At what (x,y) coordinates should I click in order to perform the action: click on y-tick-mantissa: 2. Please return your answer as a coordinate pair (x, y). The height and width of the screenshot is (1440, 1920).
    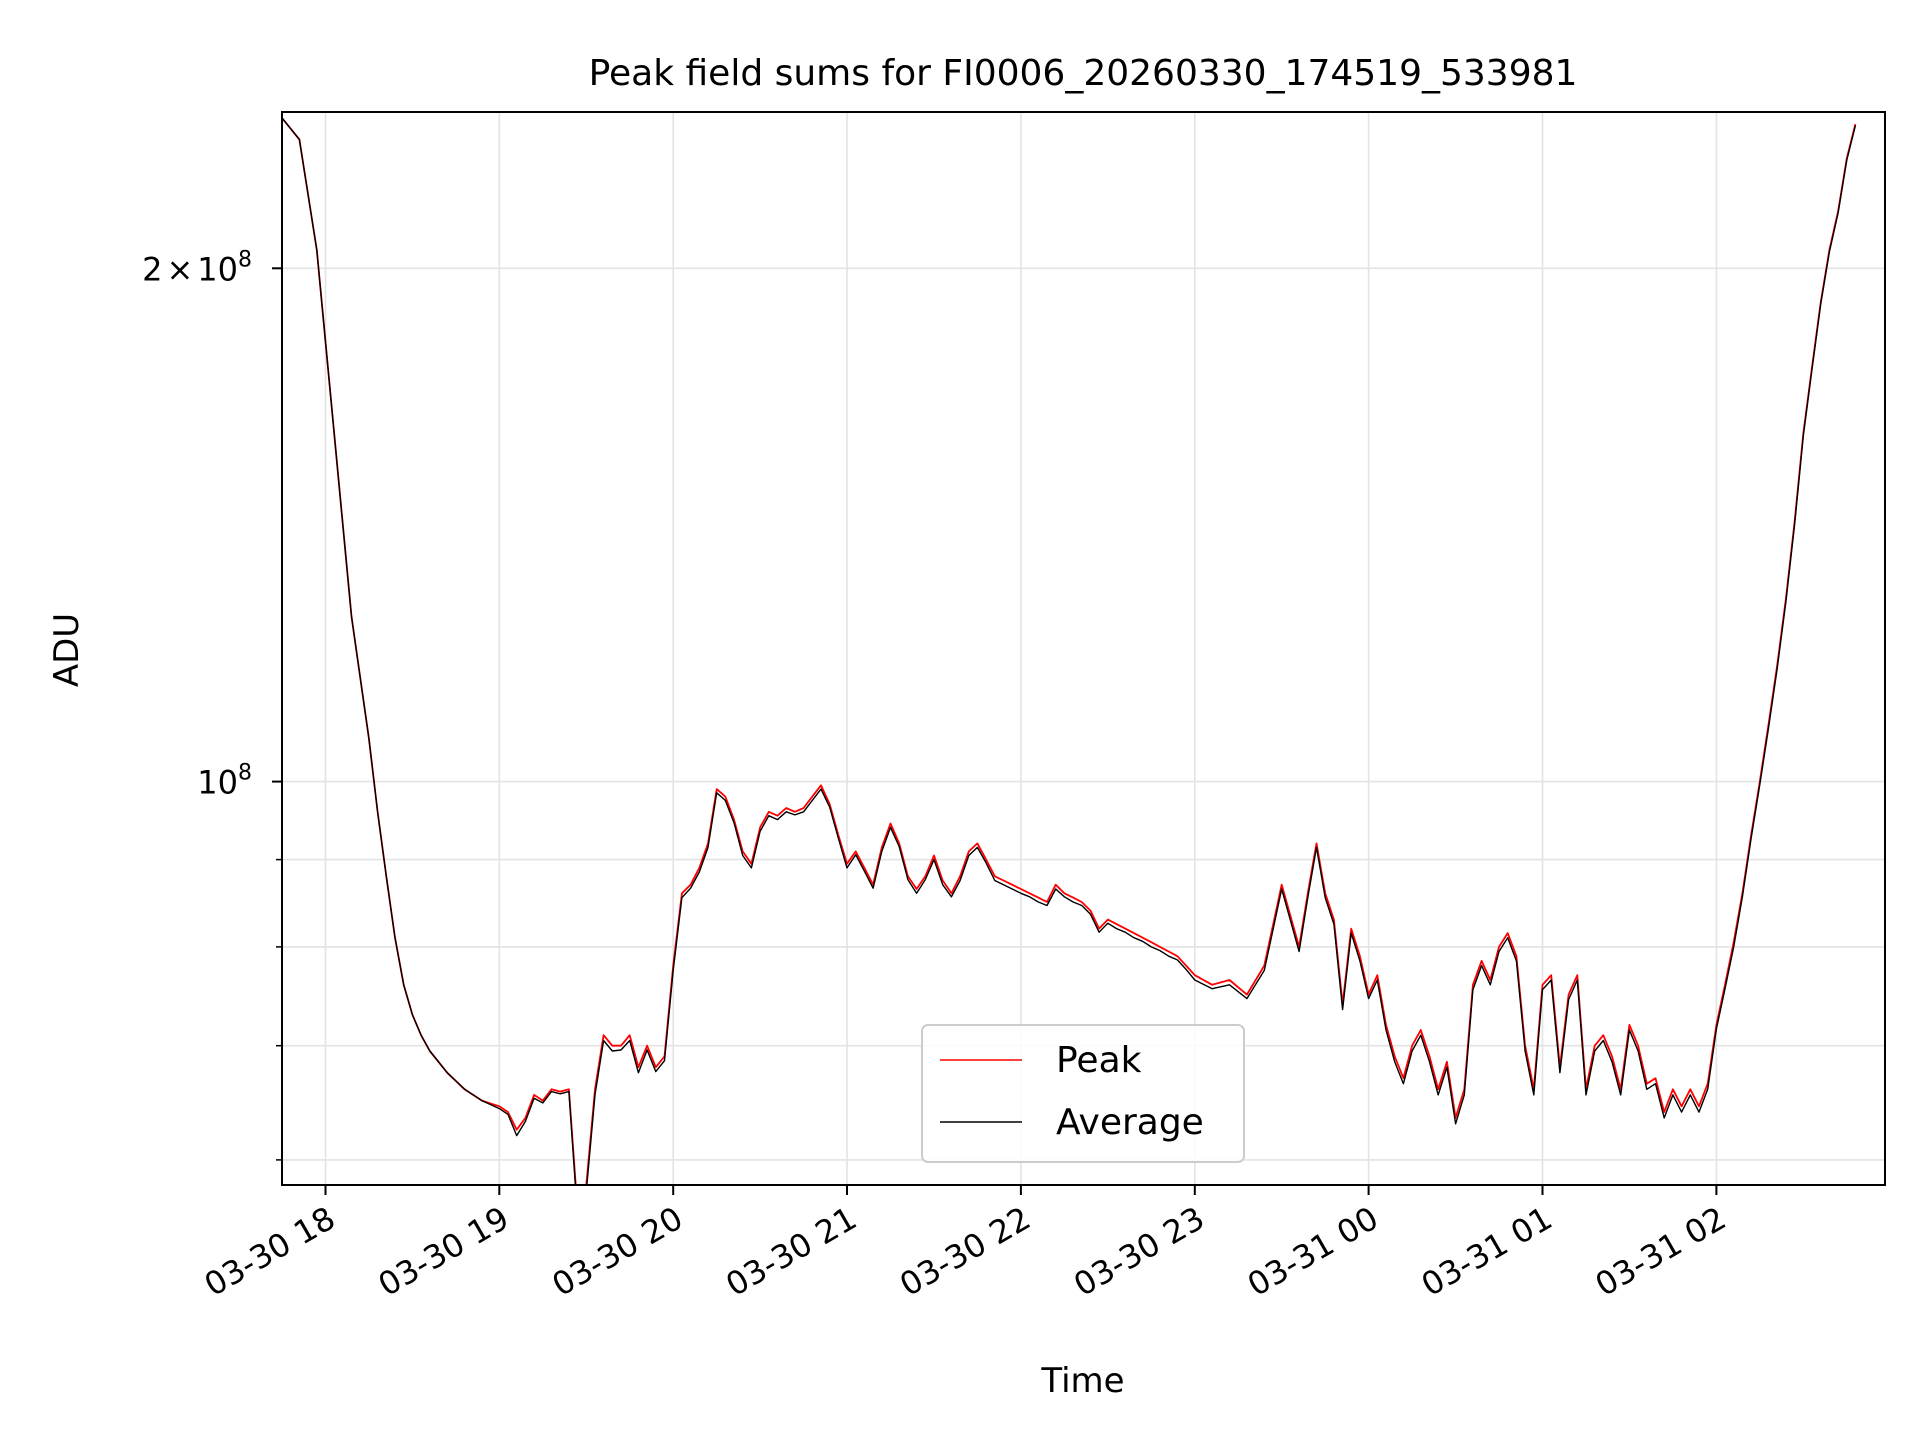
    Looking at the image, I should click on (152, 269).